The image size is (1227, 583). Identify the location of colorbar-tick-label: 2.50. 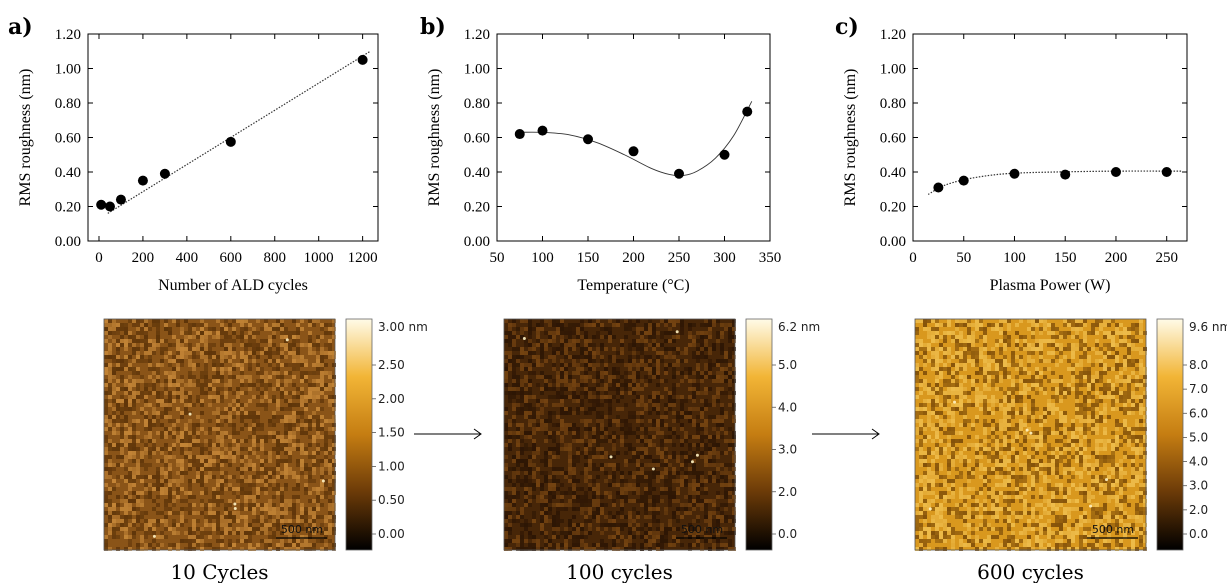
(391, 365).